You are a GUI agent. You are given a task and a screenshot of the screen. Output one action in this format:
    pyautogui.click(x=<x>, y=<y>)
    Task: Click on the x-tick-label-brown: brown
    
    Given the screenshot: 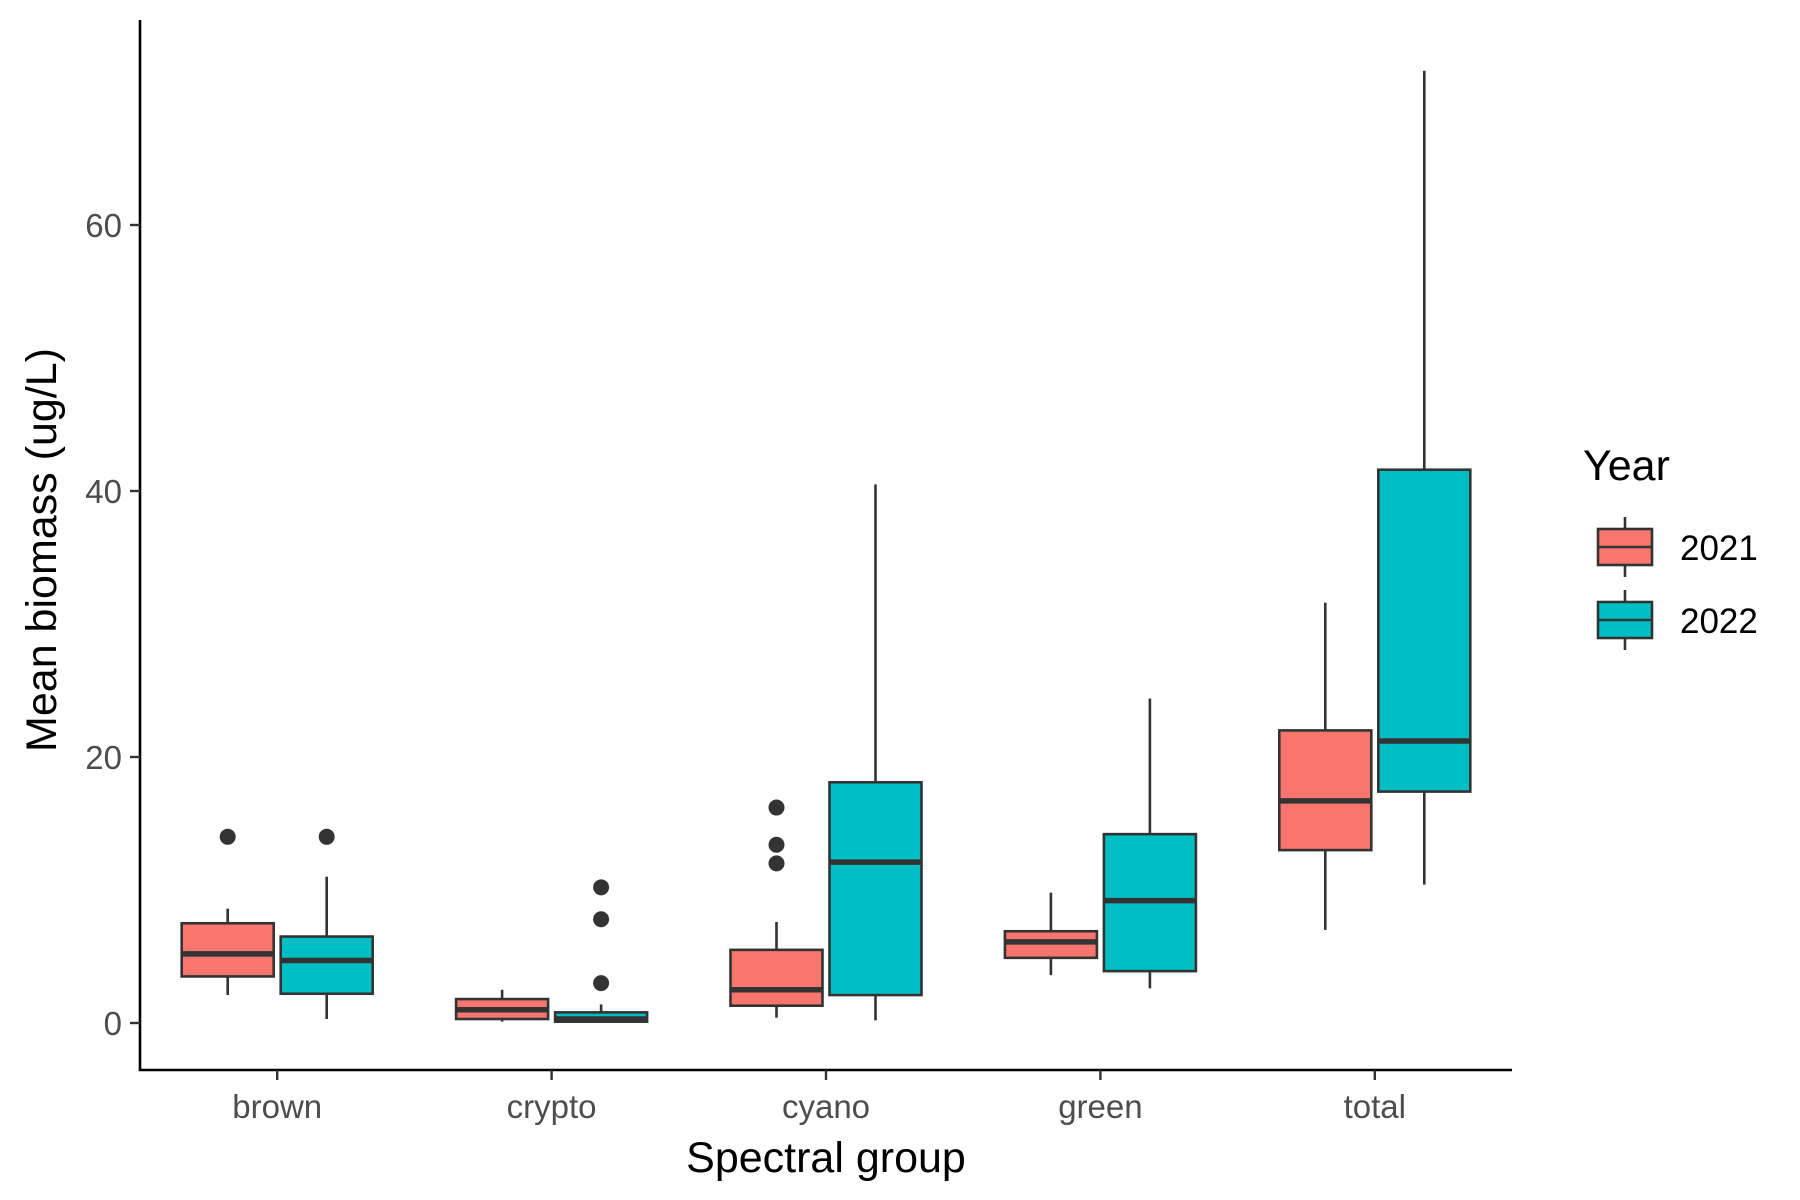 What is the action you would take?
    pyautogui.click(x=277, y=1106)
    